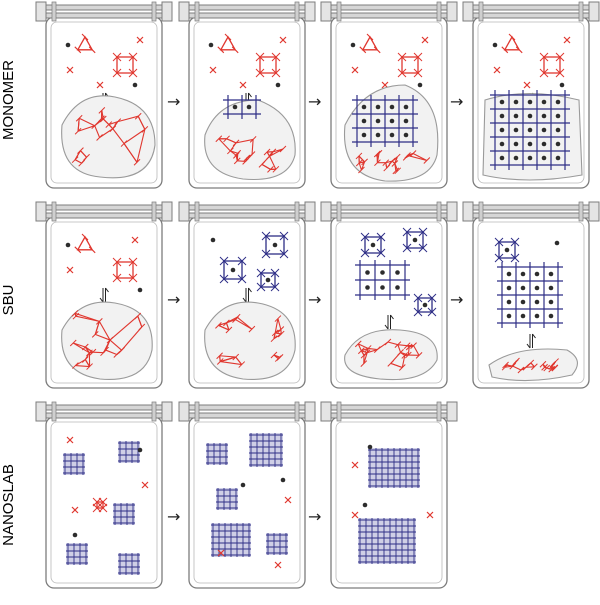 The height and width of the screenshot is (605, 600). What do you see at coordinates (275, 245) in the screenshot?
I see `sbu-square` at bounding box center [275, 245].